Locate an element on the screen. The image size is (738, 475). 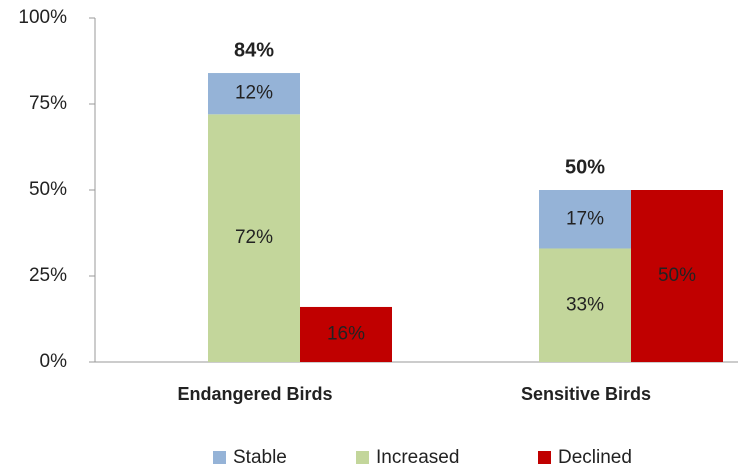
value-label: 12% is located at coordinates (254, 93).